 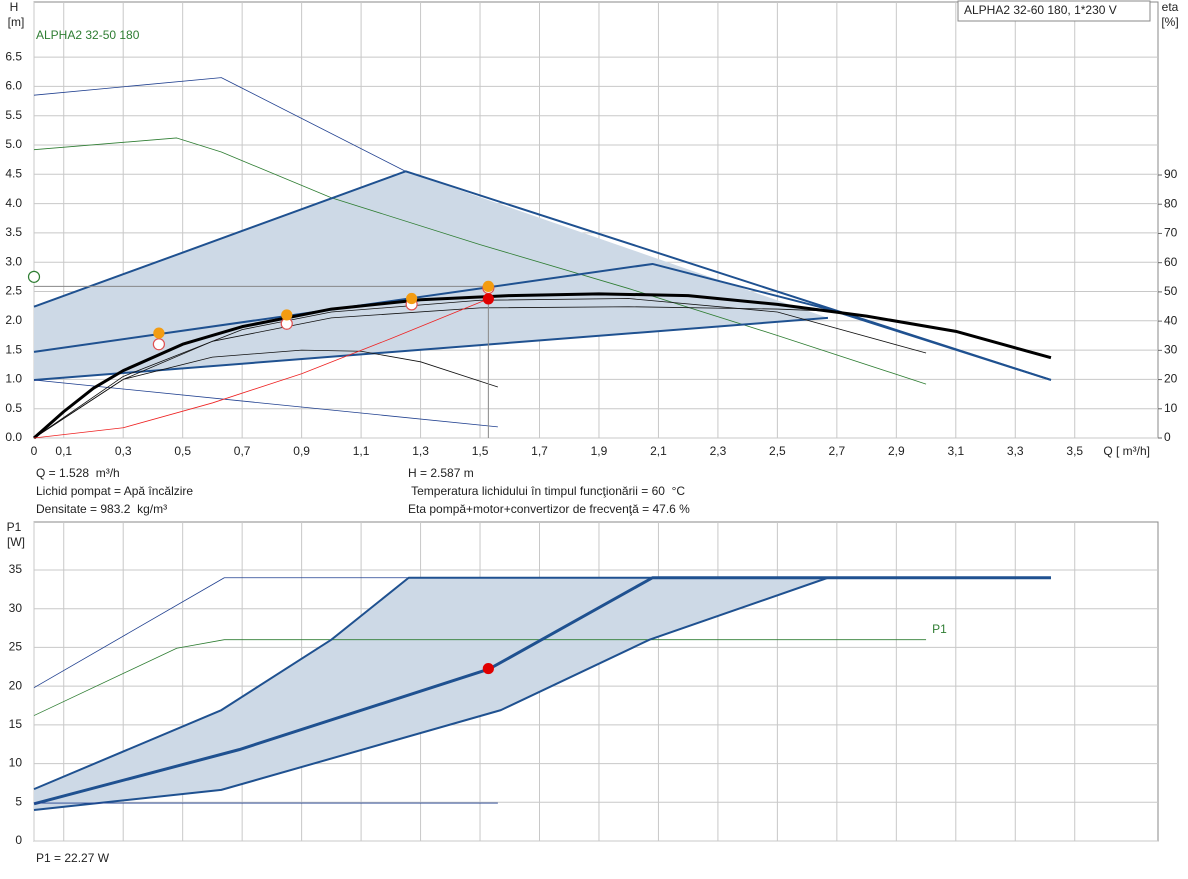 What do you see at coordinates (16, 647) in the screenshot?
I see `y-tick-label: 25` at bounding box center [16, 647].